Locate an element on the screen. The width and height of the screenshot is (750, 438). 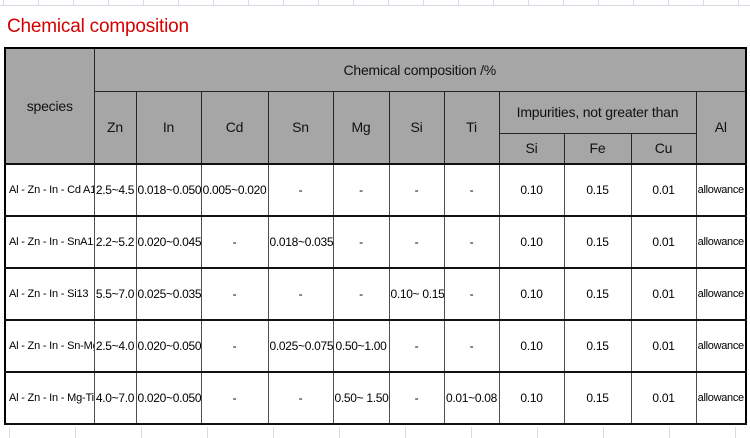
cell-mg: 0.50~ 1.50 is located at coordinates (361, 398).